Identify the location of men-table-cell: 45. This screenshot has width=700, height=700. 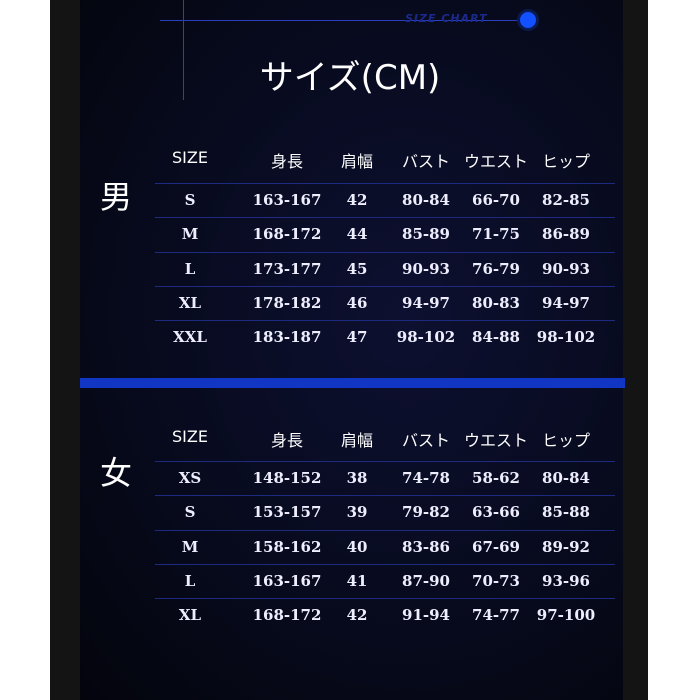
(357, 268).